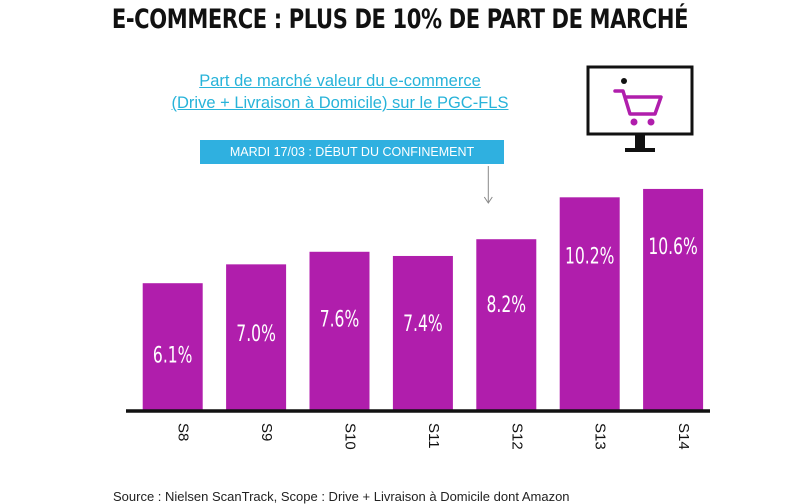 The height and width of the screenshot is (504, 800). I want to click on x-tick-label-s13: S13, so click(600, 436).